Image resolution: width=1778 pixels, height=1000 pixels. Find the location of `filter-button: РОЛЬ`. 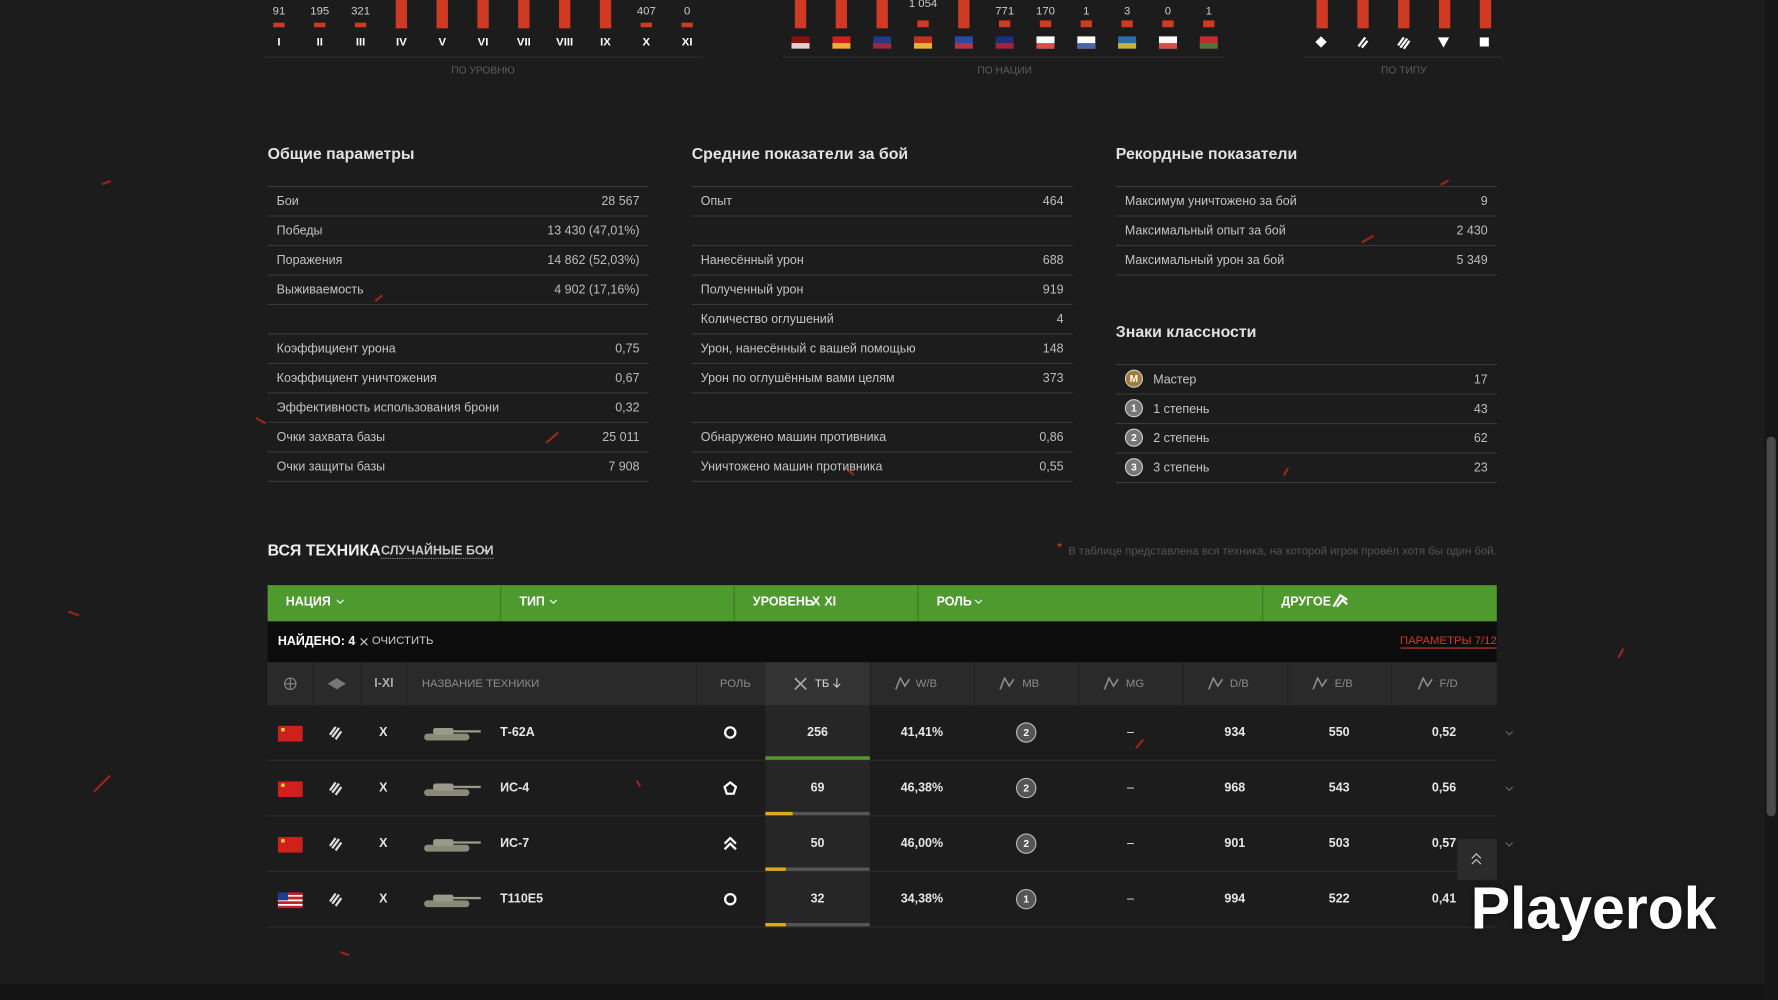

filter-button: РОЛЬ is located at coordinates (954, 602).